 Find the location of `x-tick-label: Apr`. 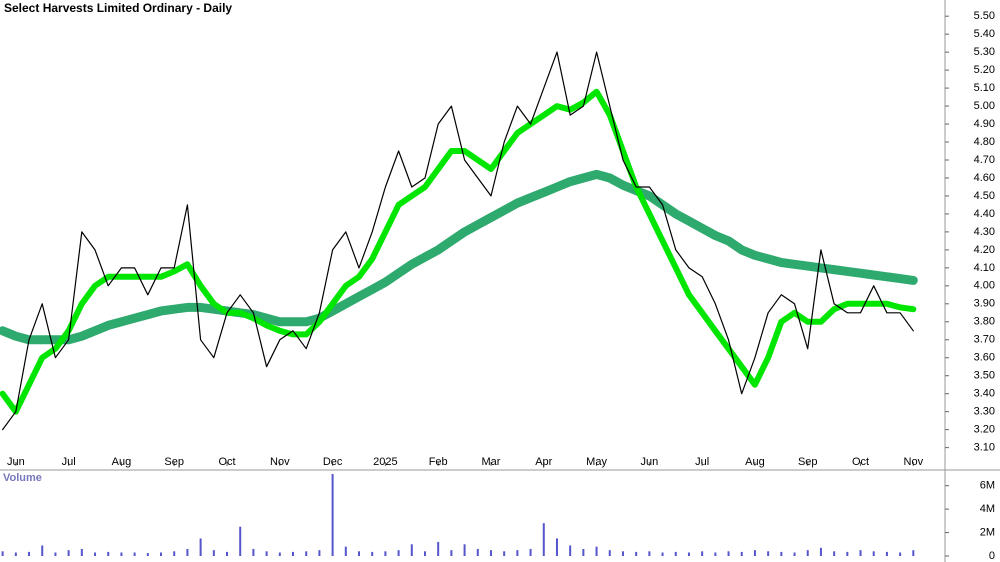

x-tick-label: Apr is located at coordinates (543, 462).